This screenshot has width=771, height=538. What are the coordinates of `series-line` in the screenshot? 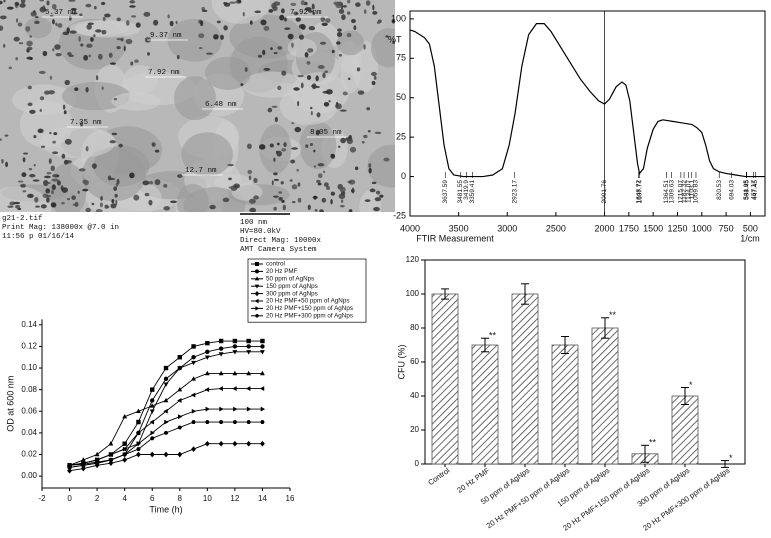 It's located at (166, 419).